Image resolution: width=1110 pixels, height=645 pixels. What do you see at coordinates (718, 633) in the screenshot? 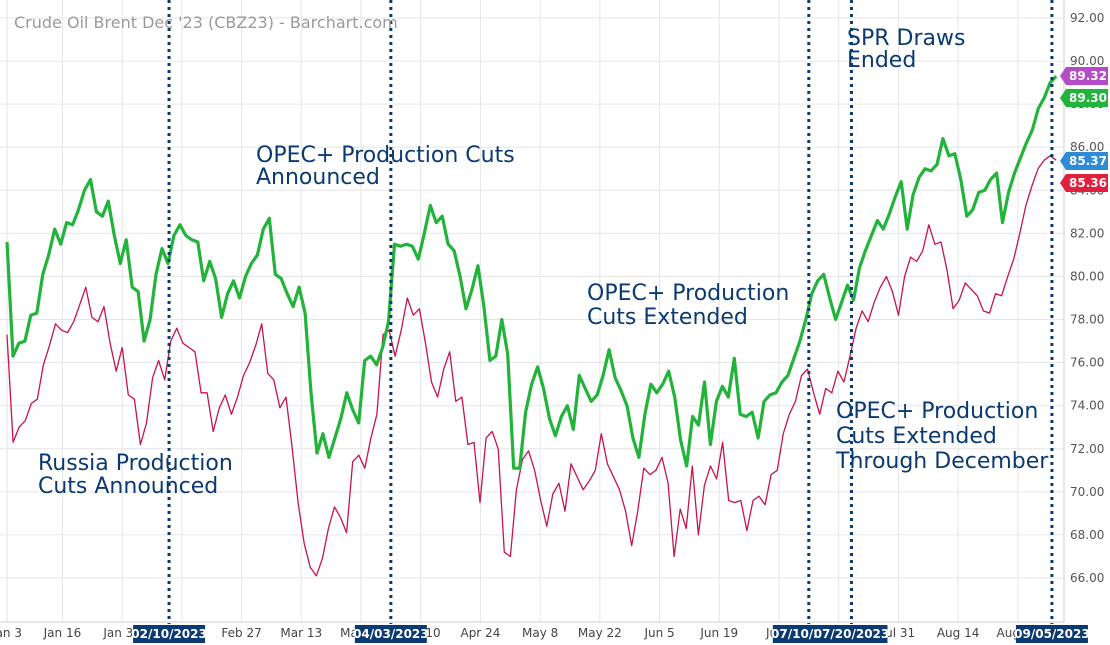
I see `x-tick-label: Jun 19` at bounding box center [718, 633].